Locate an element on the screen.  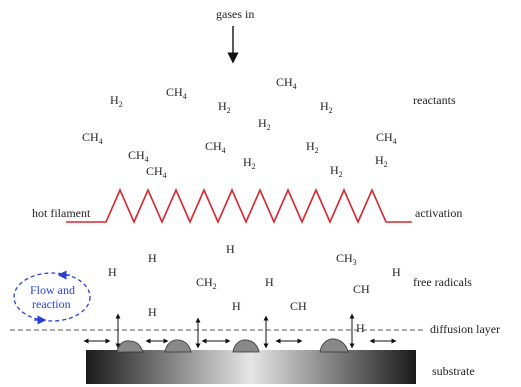
diffusion-layer-label: diffusion layer is located at coordinates (465, 329).